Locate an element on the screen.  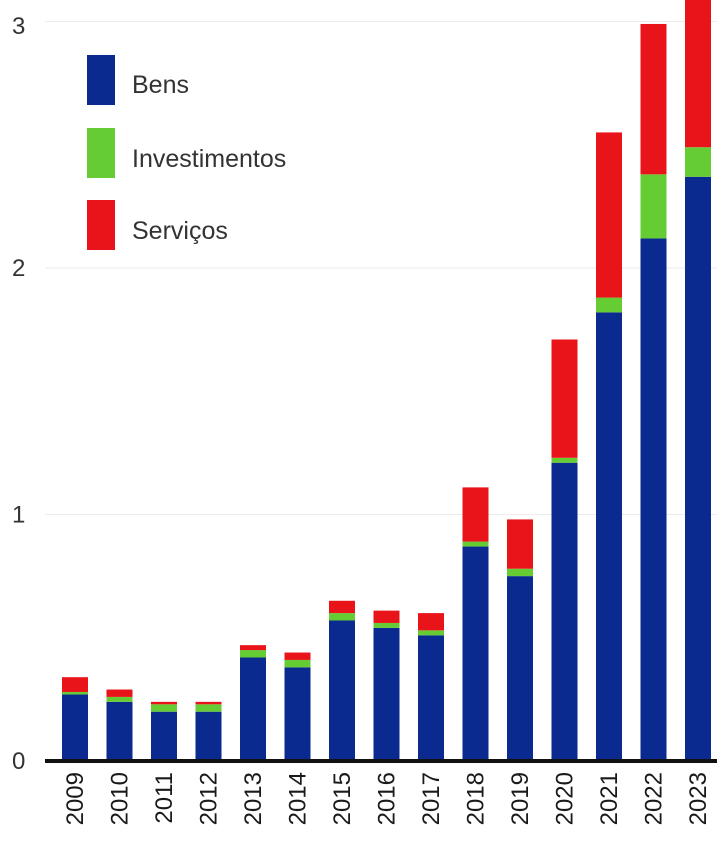
bar-servios-2019 is located at coordinates (520, 544).